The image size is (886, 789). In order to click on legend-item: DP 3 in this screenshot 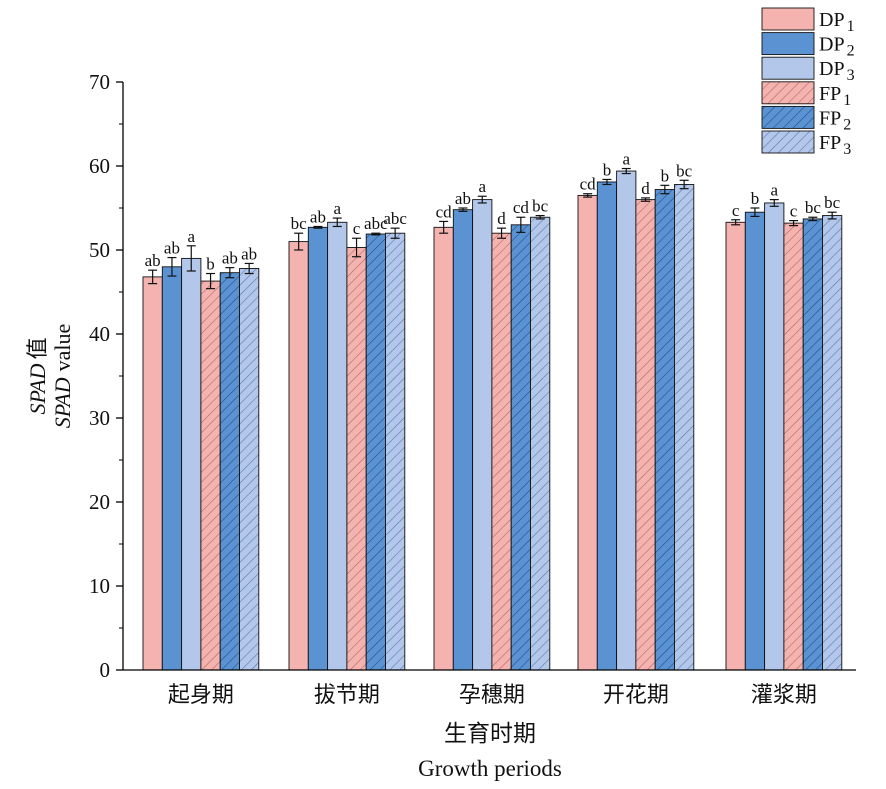, I will do `click(808, 70)`.